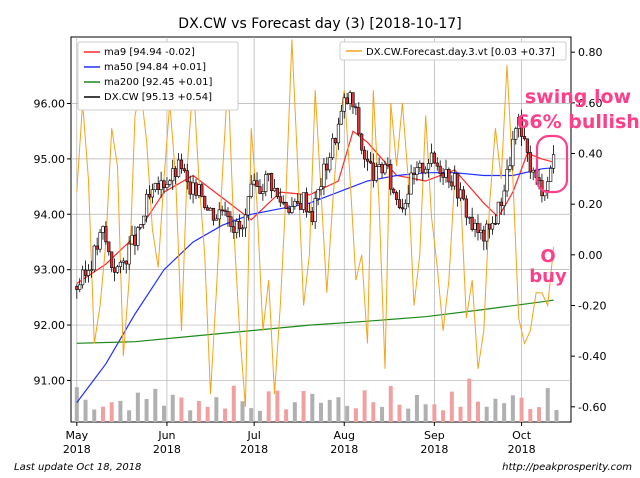 The width and height of the screenshot is (640, 478). Describe the element at coordinates (592, 356) in the screenshot. I see `y-tick-label-right: -0.40` at that location.